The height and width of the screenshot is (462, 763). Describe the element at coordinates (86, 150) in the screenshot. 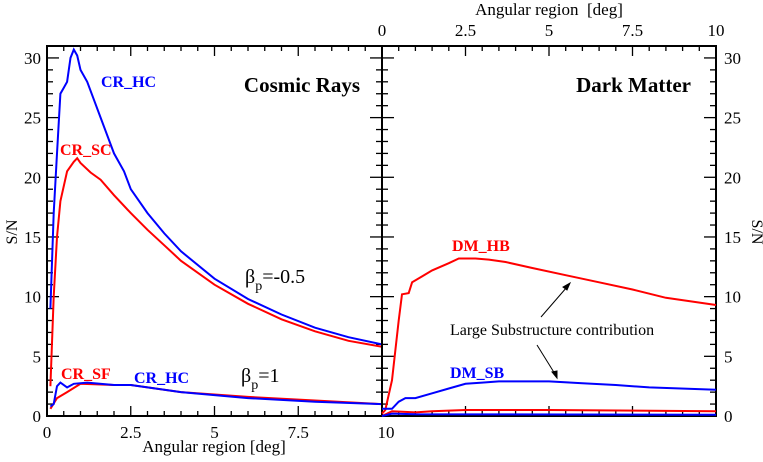

I see `series-label-cr-sc: CR_SC` at that location.